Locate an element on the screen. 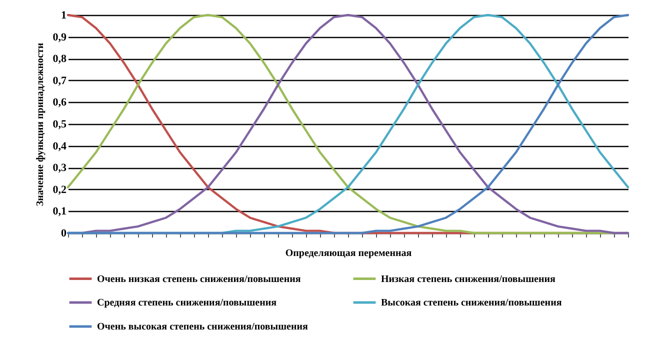  y-tick-label: 0,1 is located at coordinates (59, 212).